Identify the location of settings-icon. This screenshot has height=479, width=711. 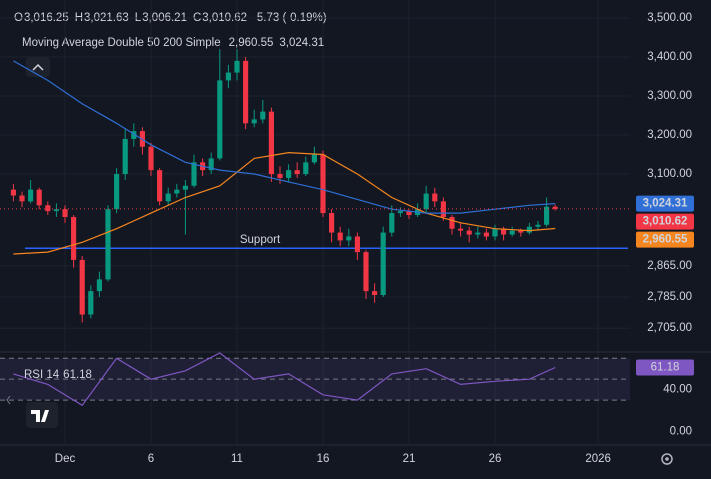
(667, 459).